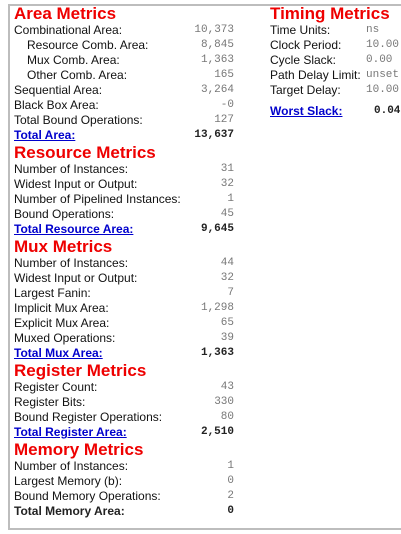 Image resolution: width=401 pixels, height=534 pixels. Describe the element at coordinates (74, 229) in the screenshot. I see `total-resource-area-link: Total Resource Area:` at that location.